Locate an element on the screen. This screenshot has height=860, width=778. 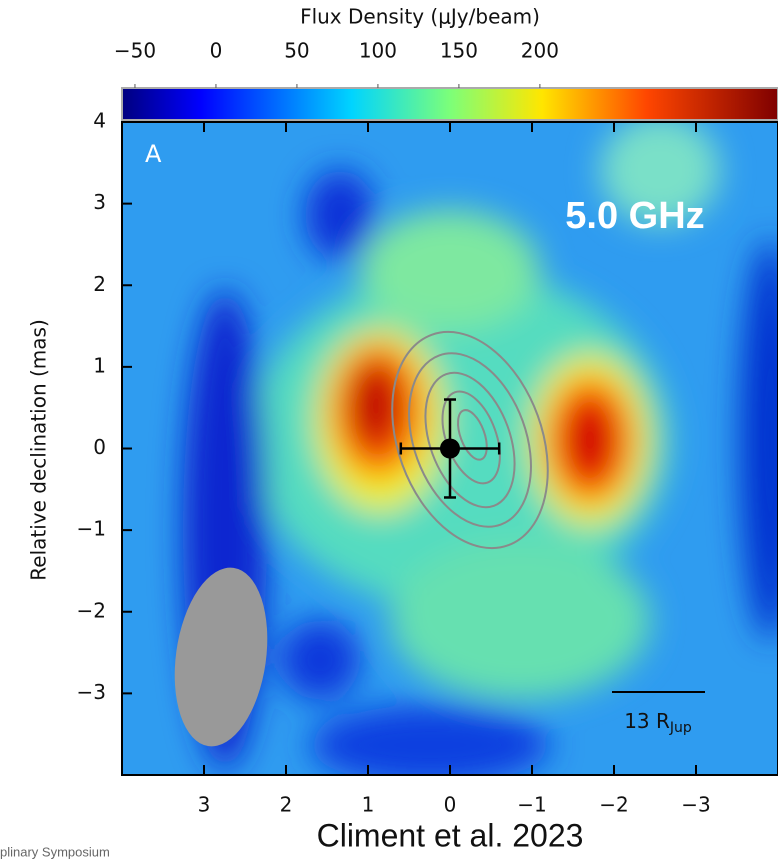
y-tick-label: 2 is located at coordinates (99, 284).